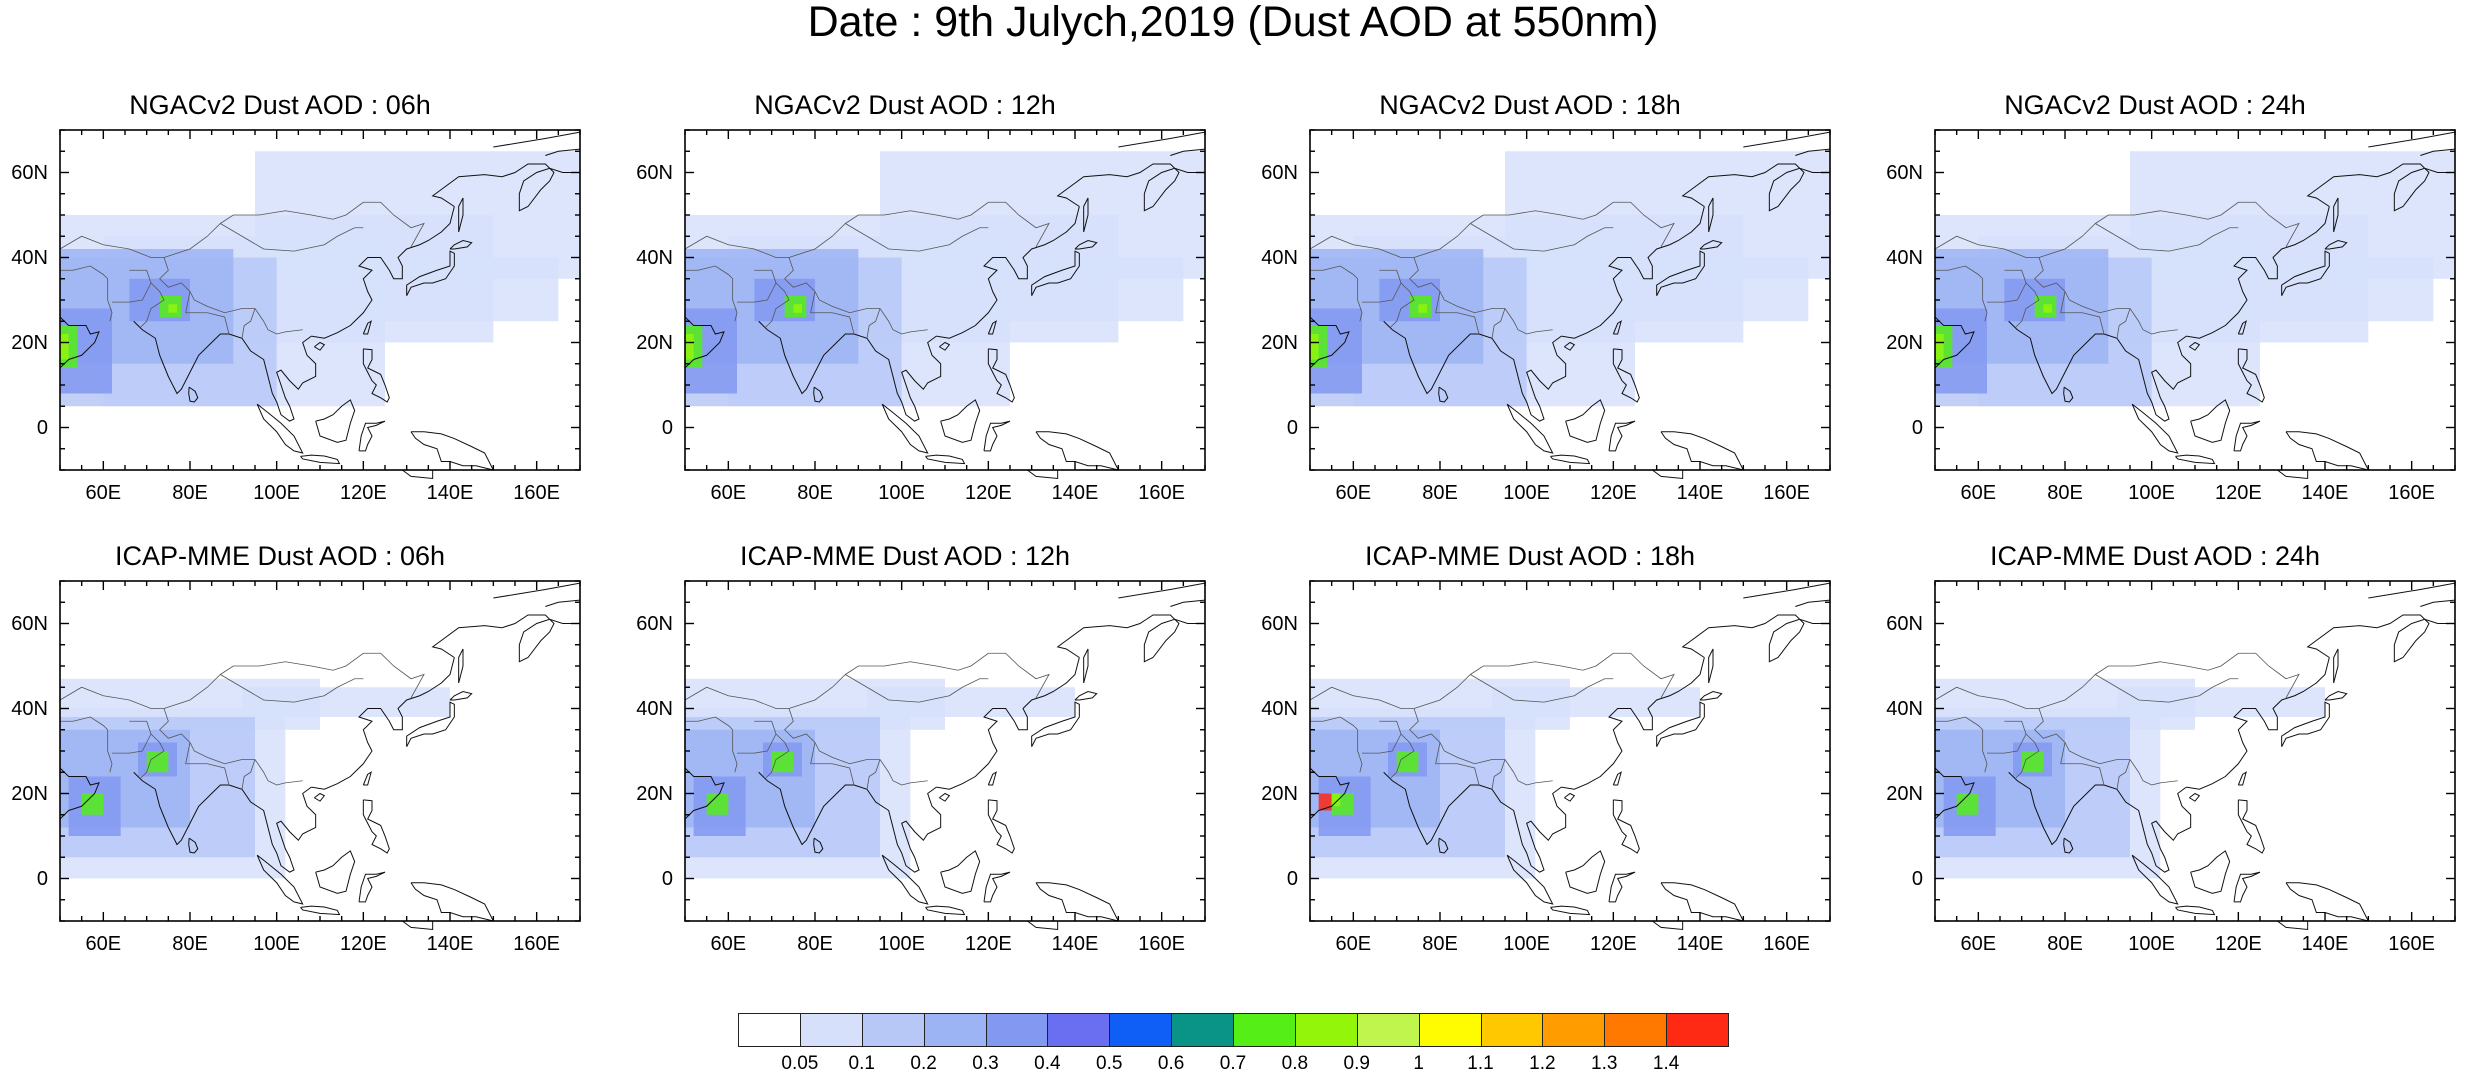 Image resolution: width=2466 pixels, height=1074 pixels. I want to click on panel-title: ICAP-MME Dust AOD : 24h, so click(2155, 556).